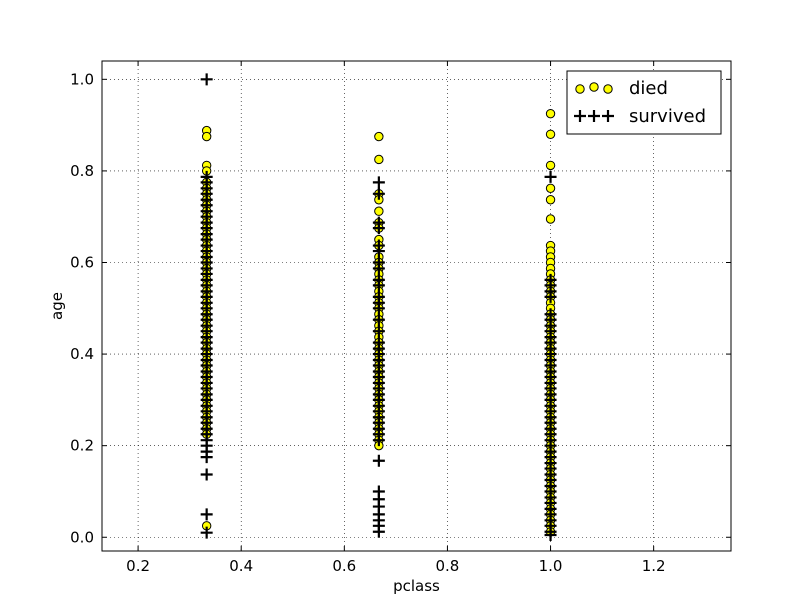 Image resolution: width=812 pixels, height=616 pixels. I want to click on y-tick-label: 0.6, so click(82, 262).